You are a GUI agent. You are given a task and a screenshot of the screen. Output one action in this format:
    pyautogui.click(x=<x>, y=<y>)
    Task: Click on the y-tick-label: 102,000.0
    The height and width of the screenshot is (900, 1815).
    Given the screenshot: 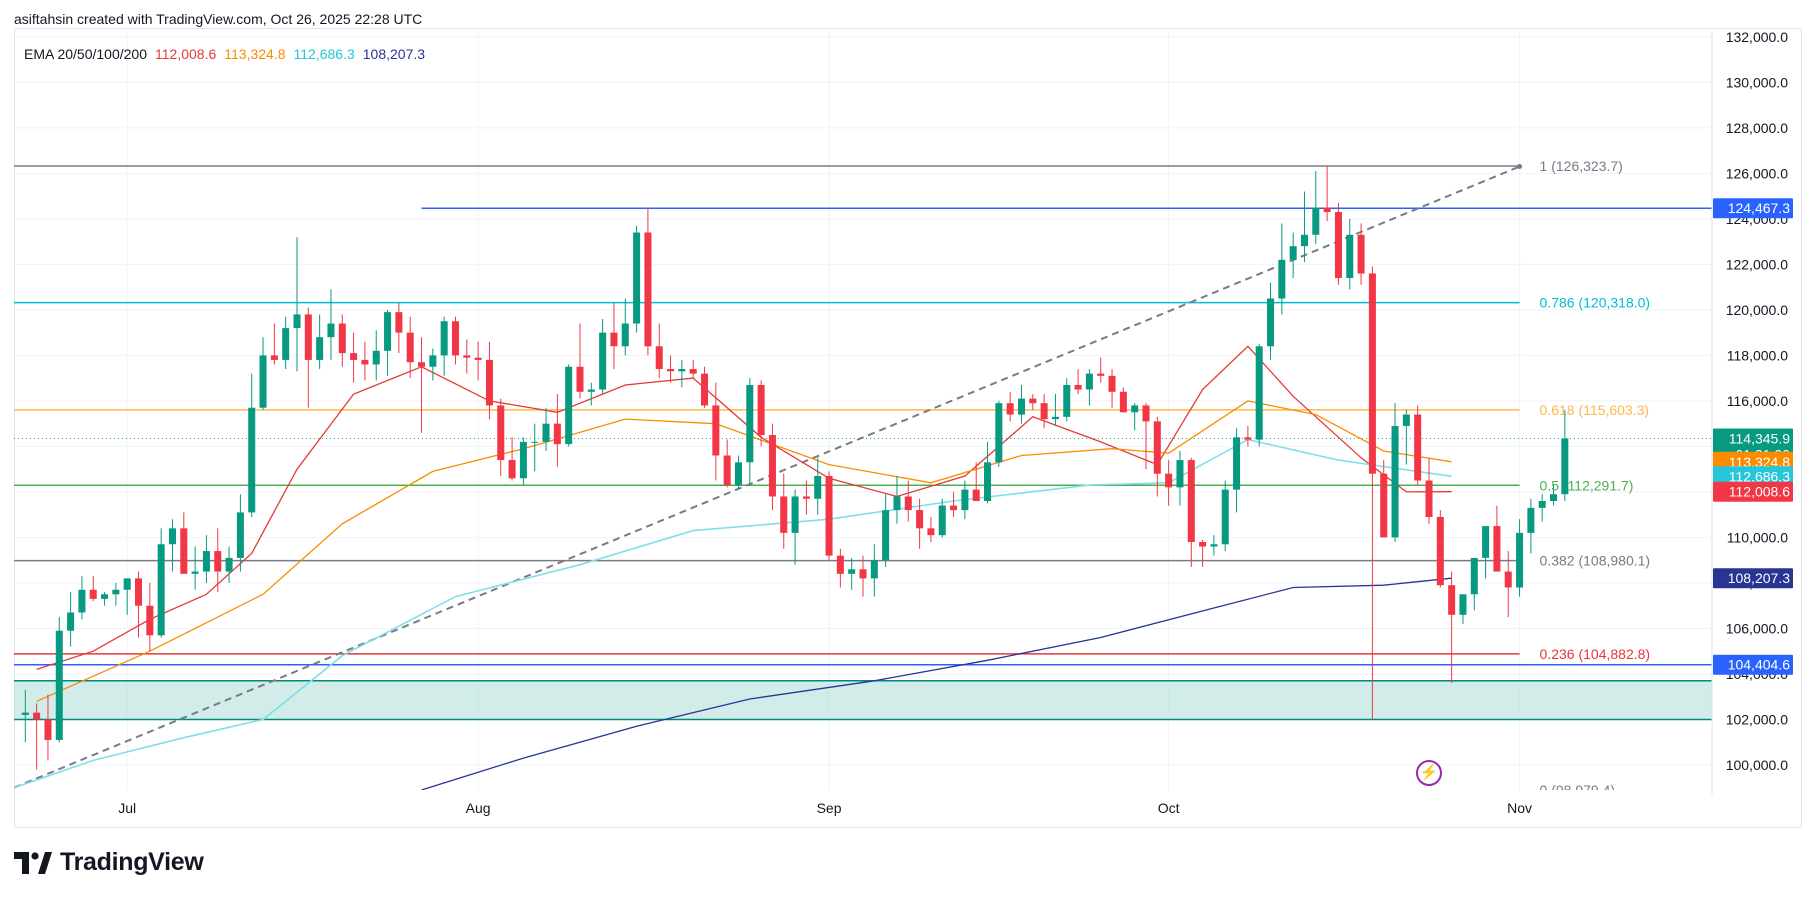 What is the action you would take?
    pyautogui.click(x=1757, y=719)
    